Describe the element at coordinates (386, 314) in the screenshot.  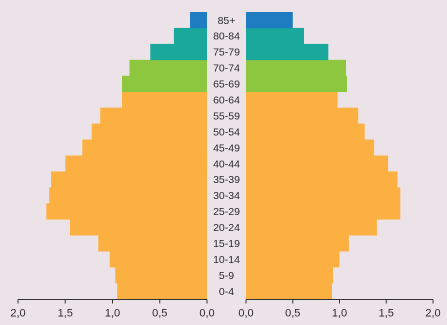
I see `x-tick-label-right-3: 1,5` at that location.